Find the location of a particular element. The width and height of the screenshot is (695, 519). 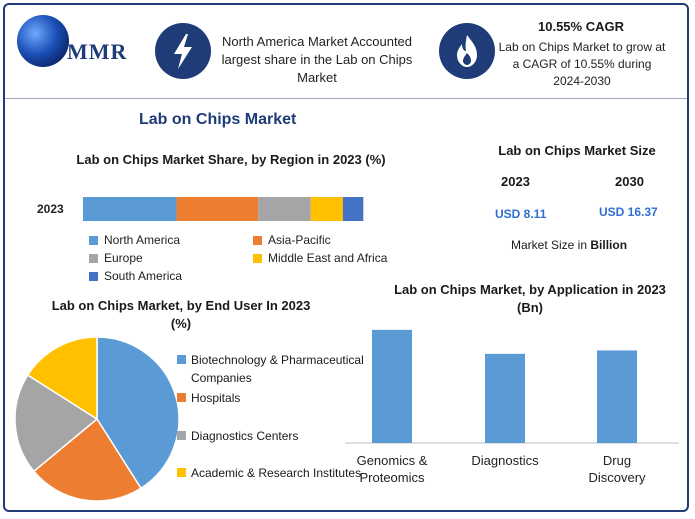

unit-prefix: Market Size in is located at coordinates (551, 245).